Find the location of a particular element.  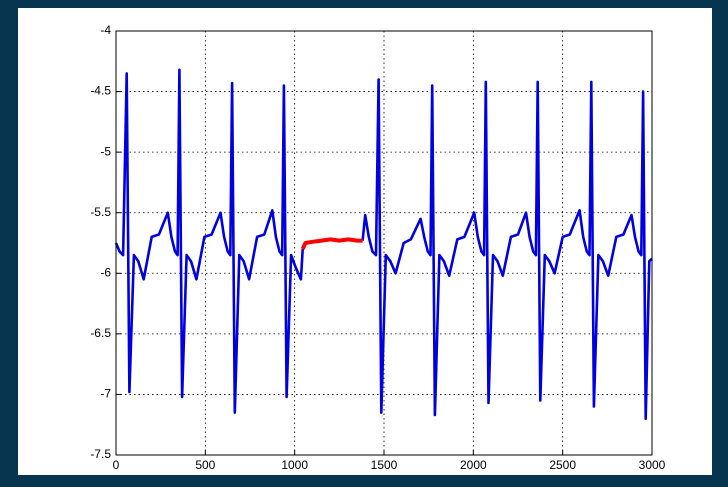

y-tick-label: -6 is located at coordinates (105, 272).